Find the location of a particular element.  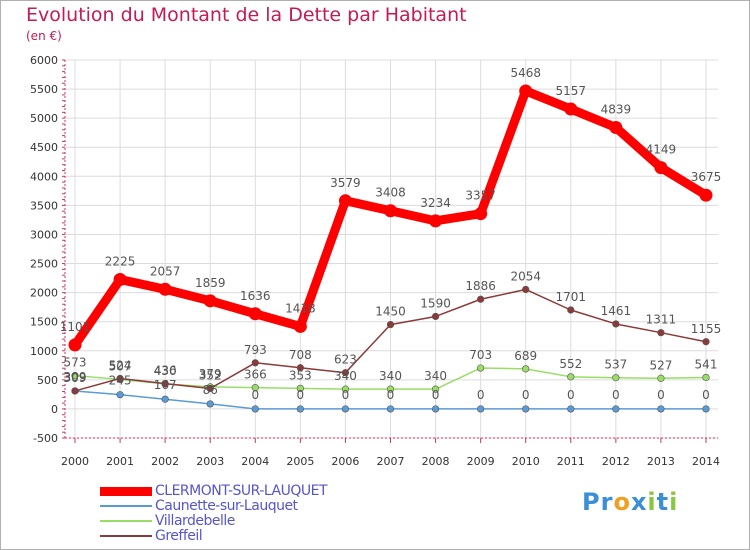

x-tick-label: 2007 is located at coordinates (391, 461).